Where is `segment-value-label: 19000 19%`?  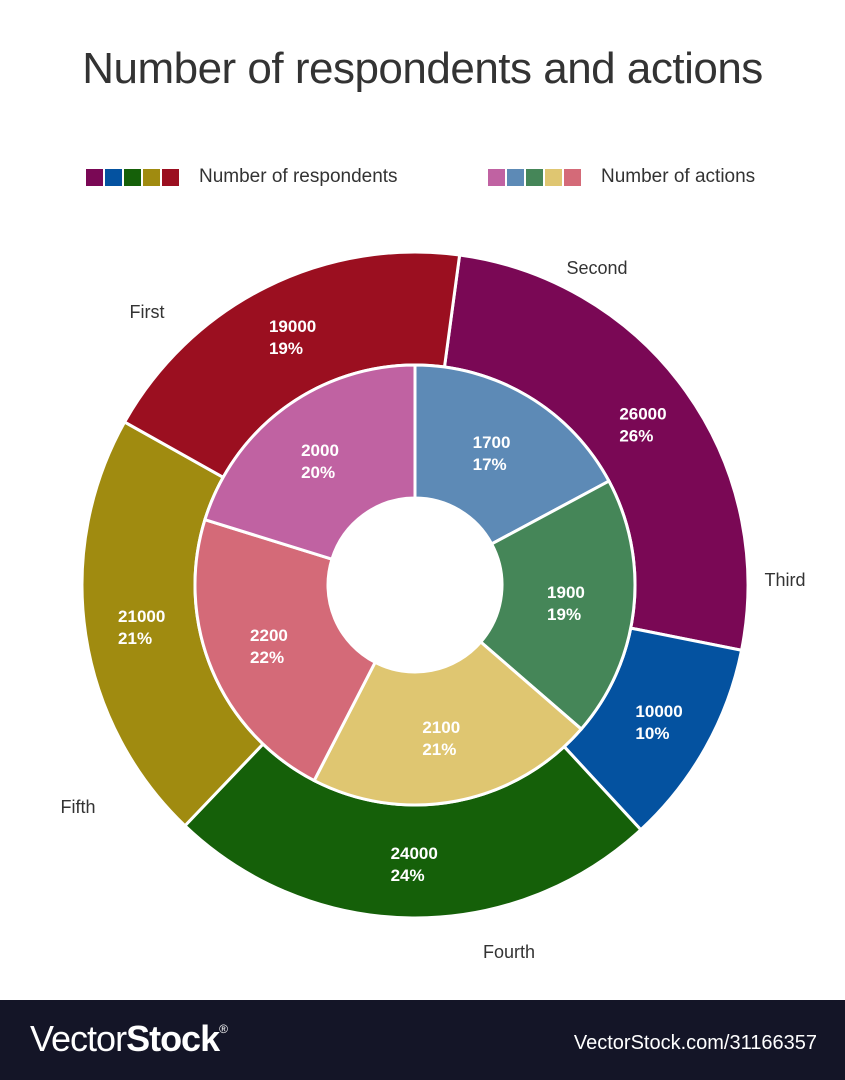 segment-value-label: 19000 19% is located at coordinates (292, 337).